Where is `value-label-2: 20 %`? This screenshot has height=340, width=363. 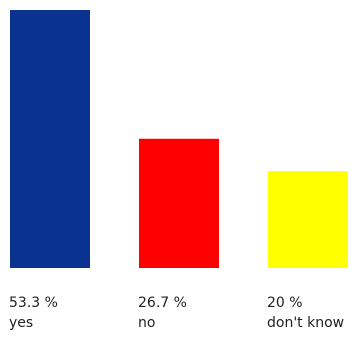 value-label-2: 20 % is located at coordinates (285, 303).